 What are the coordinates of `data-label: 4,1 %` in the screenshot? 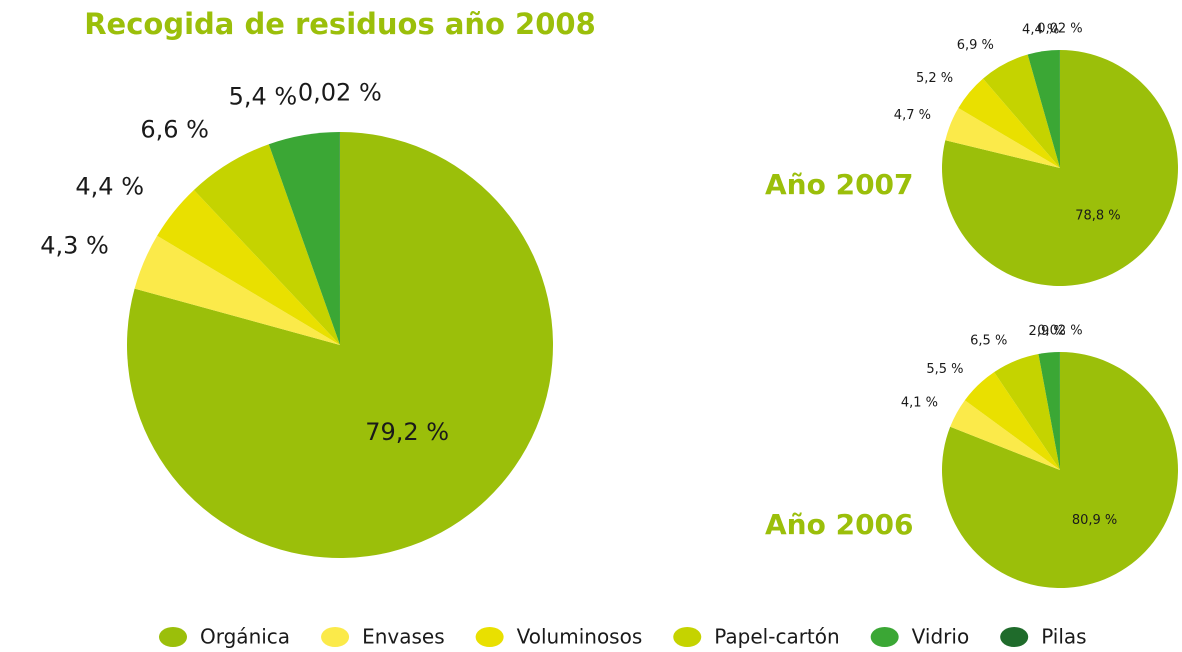 It's located at (919, 402).